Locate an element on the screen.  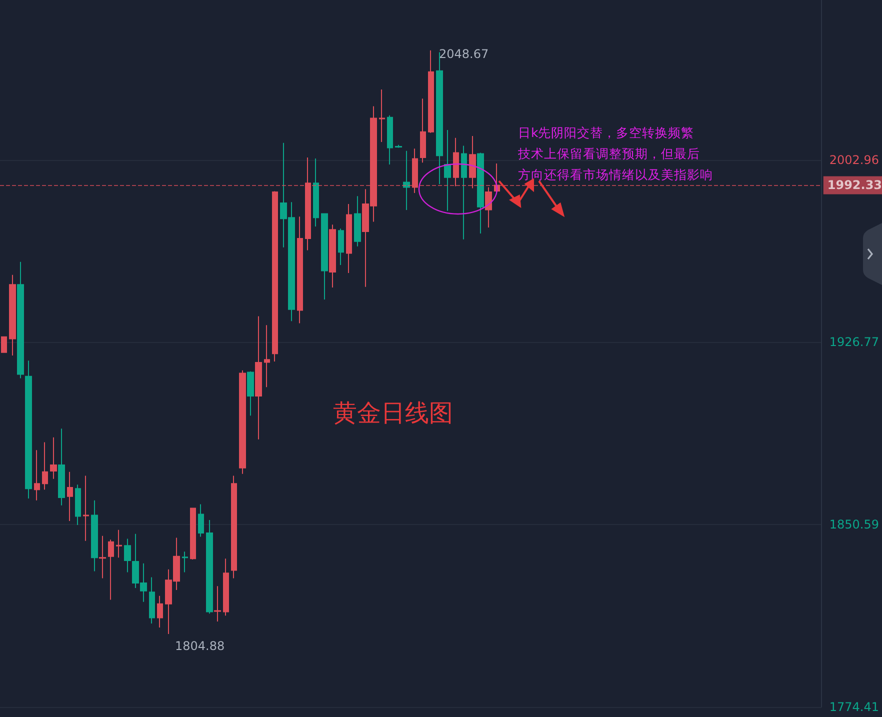
annotation: 方向还得看市场情绪以及美指影响 is located at coordinates (615, 174).